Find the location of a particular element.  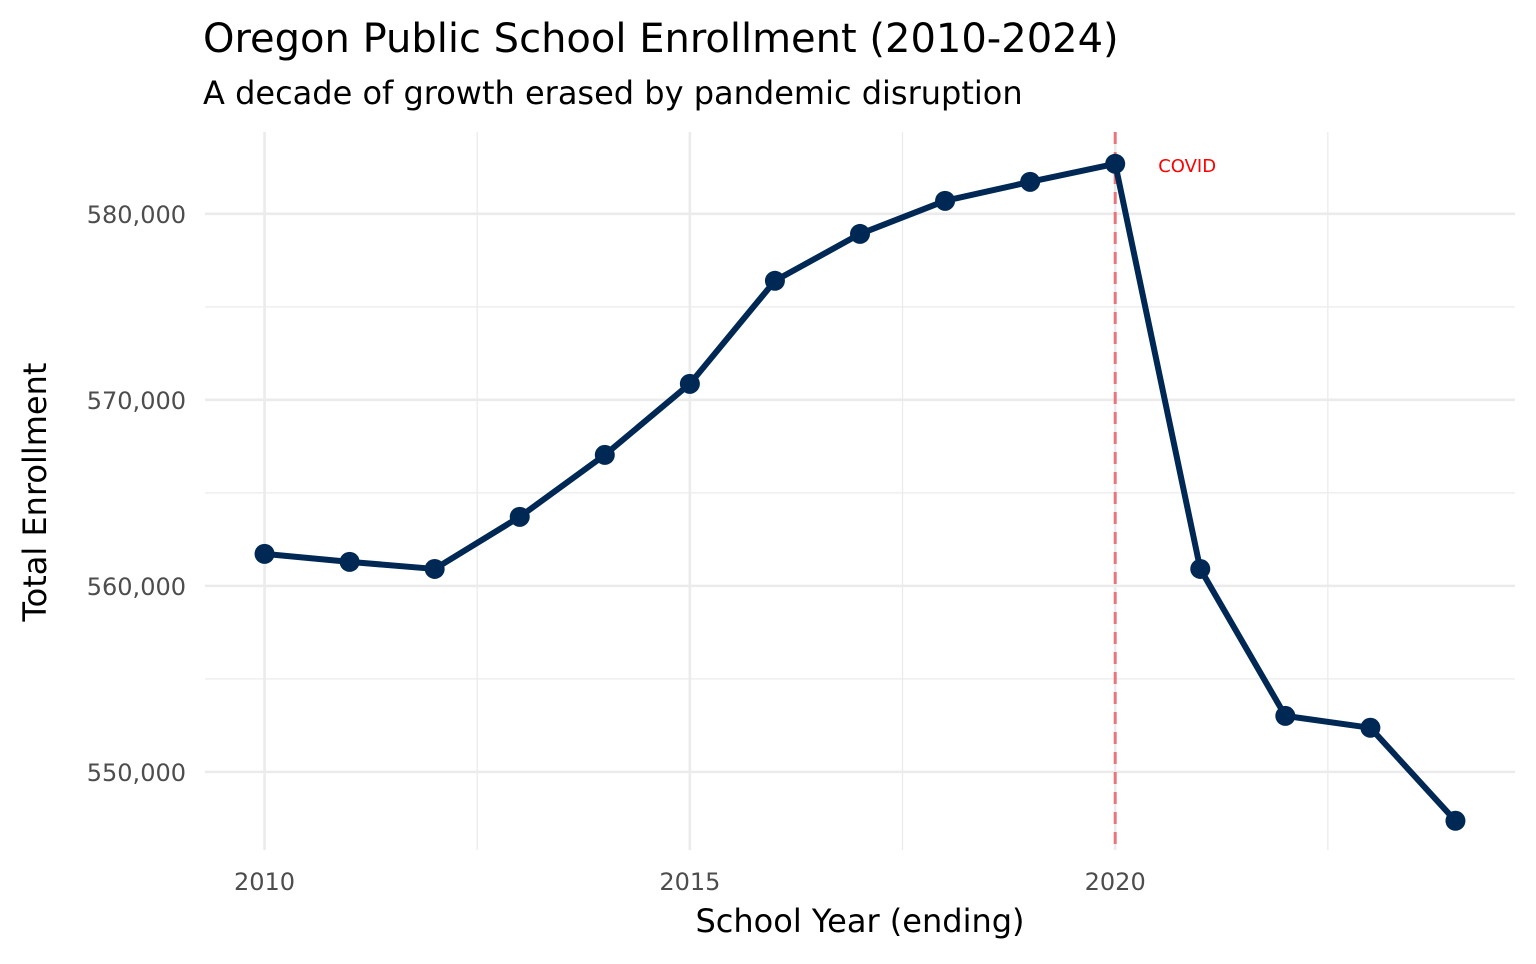

covid-annotation: COVID is located at coordinates (1164, 491).